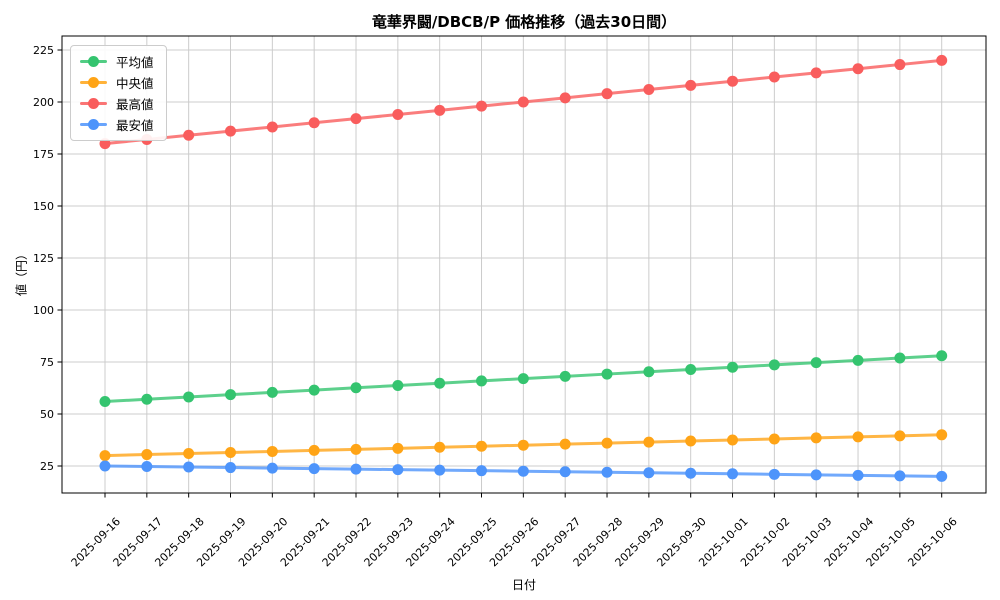 The height and width of the screenshot is (600, 1000). I want to click on median-series-marker-icon, so click(93, 82).